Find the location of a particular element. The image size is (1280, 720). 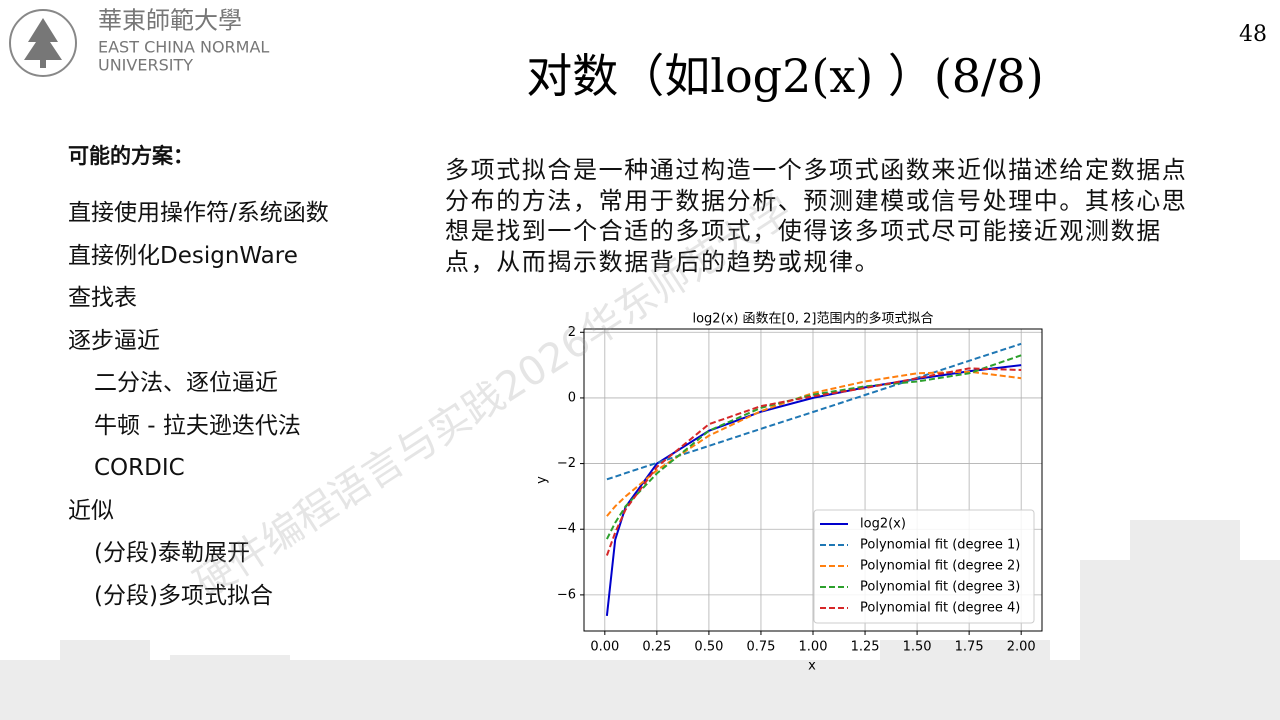

list-subitem: 二分法、逐位逼近 is located at coordinates (186, 383).